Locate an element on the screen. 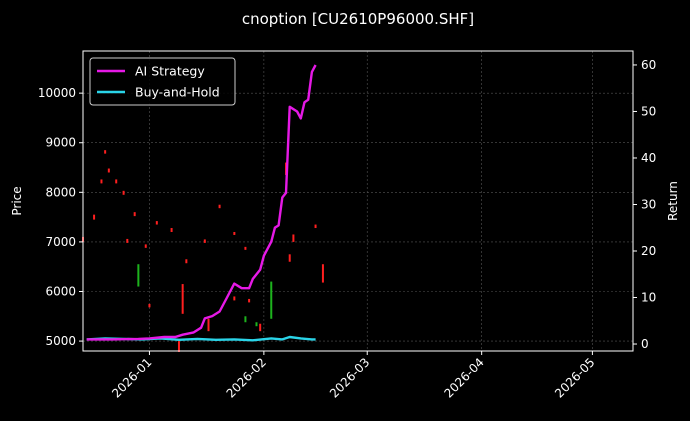 The height and width of the screenshot is (421, 690). x-tick-label-1: 2026-02 is located at coordinates (246, 377).